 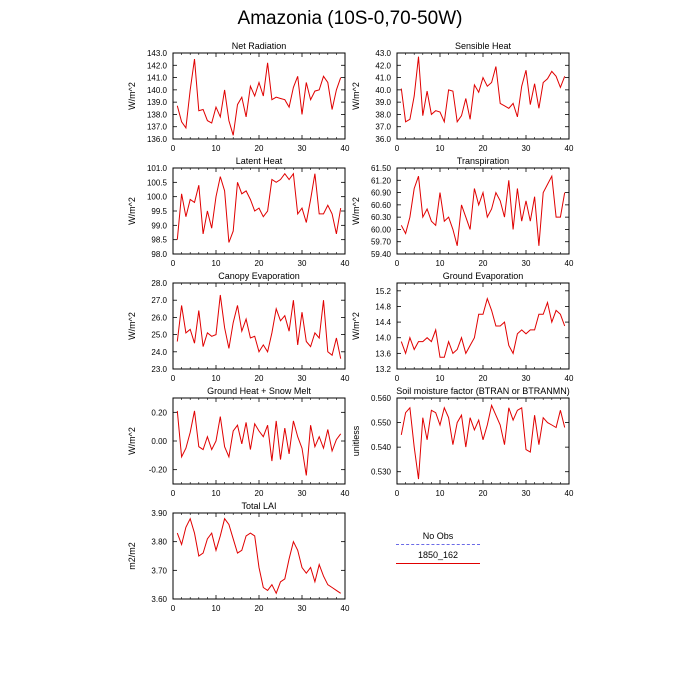 What do you see at coordinates (159, 300) in the screenshot?
I see `y-tick-label: 27.0` at bounding box center [159, 300].